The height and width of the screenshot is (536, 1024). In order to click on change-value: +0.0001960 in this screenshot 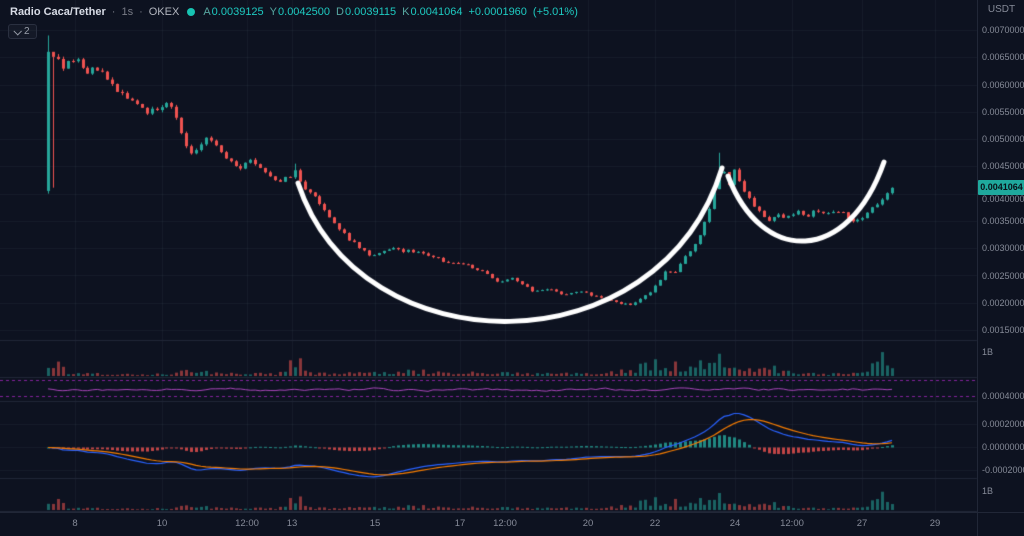, I will do `click(497, 12)`.